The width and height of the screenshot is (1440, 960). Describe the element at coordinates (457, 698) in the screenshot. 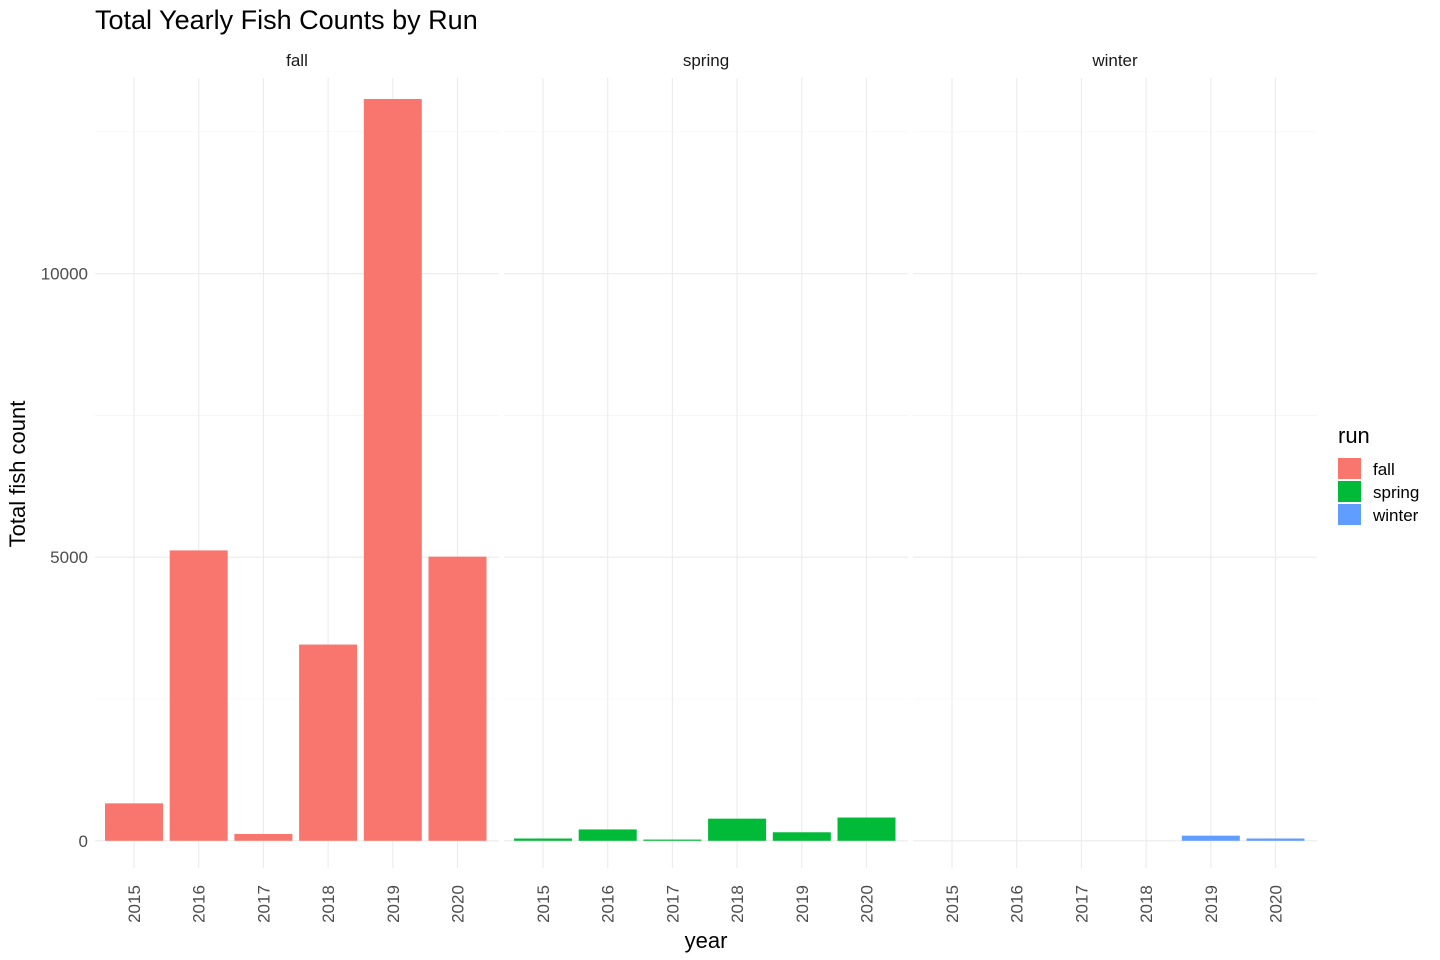

I see `bar-fall-2020` at that location.